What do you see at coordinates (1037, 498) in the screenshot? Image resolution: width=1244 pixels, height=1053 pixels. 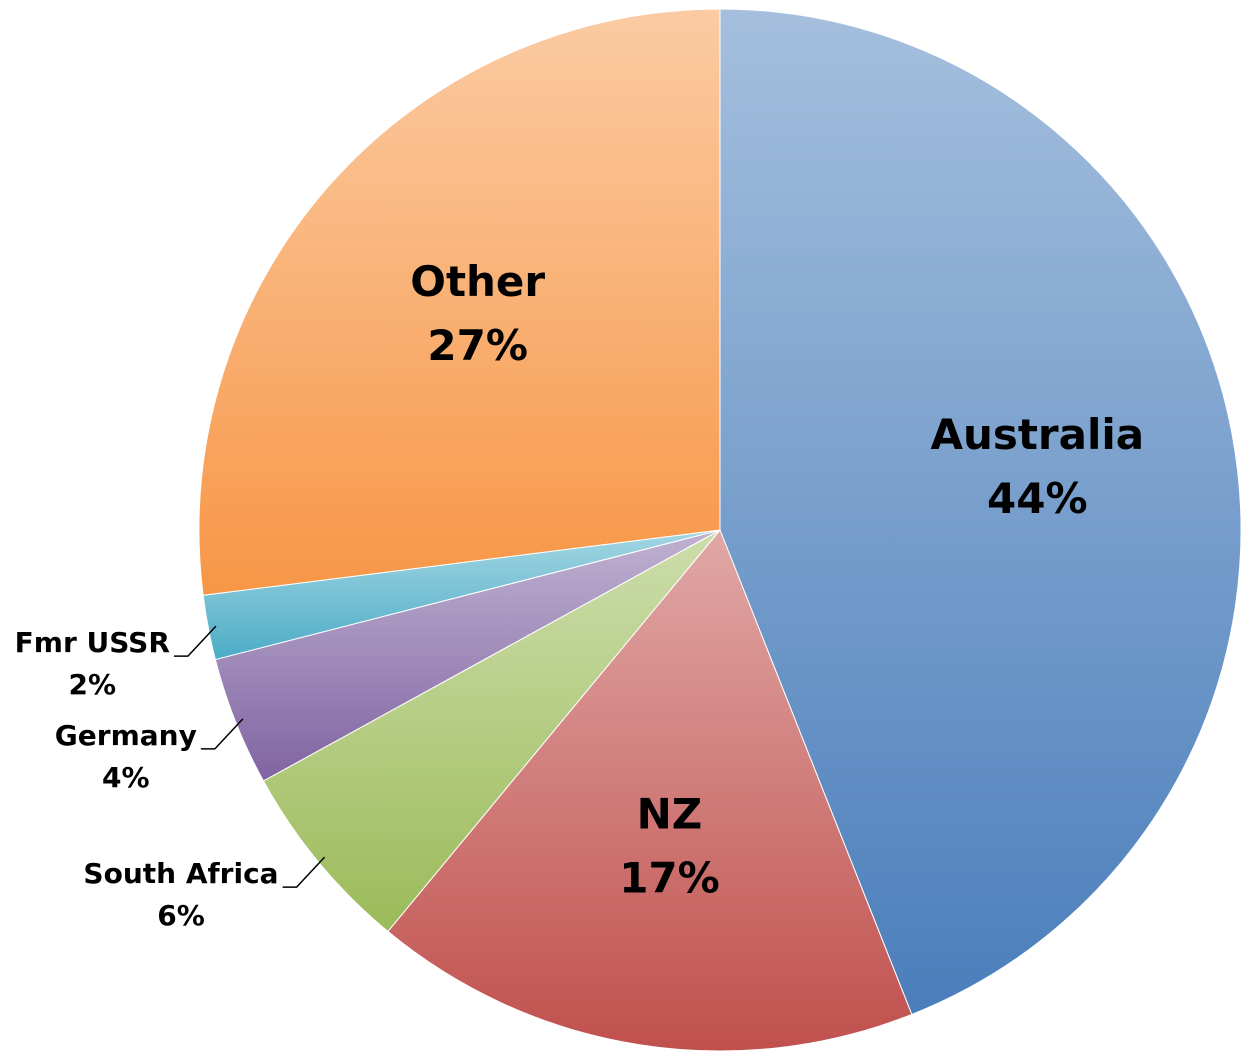 I see `slice-value-label: 44%` at bounding box center [1037, 498].